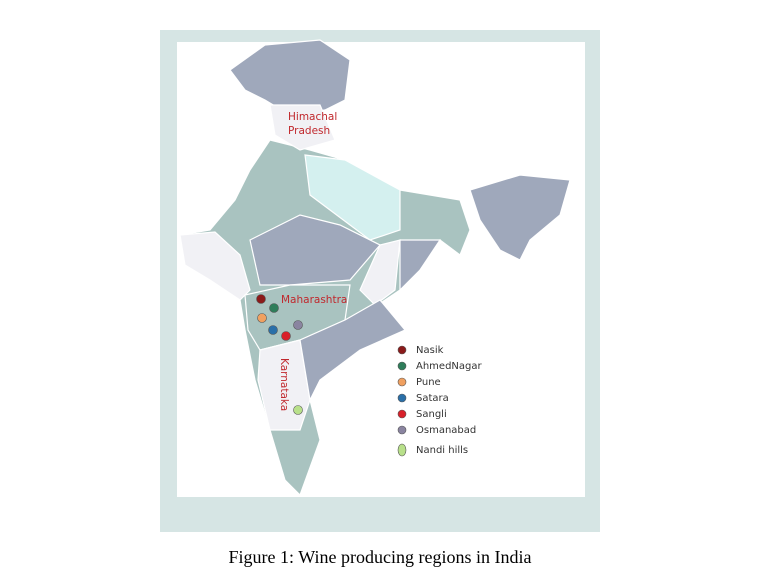 Image resolution: width=760 pixels, height=575 pixels. I want to click on legend-label: Nandi hills, so click(442, 450).